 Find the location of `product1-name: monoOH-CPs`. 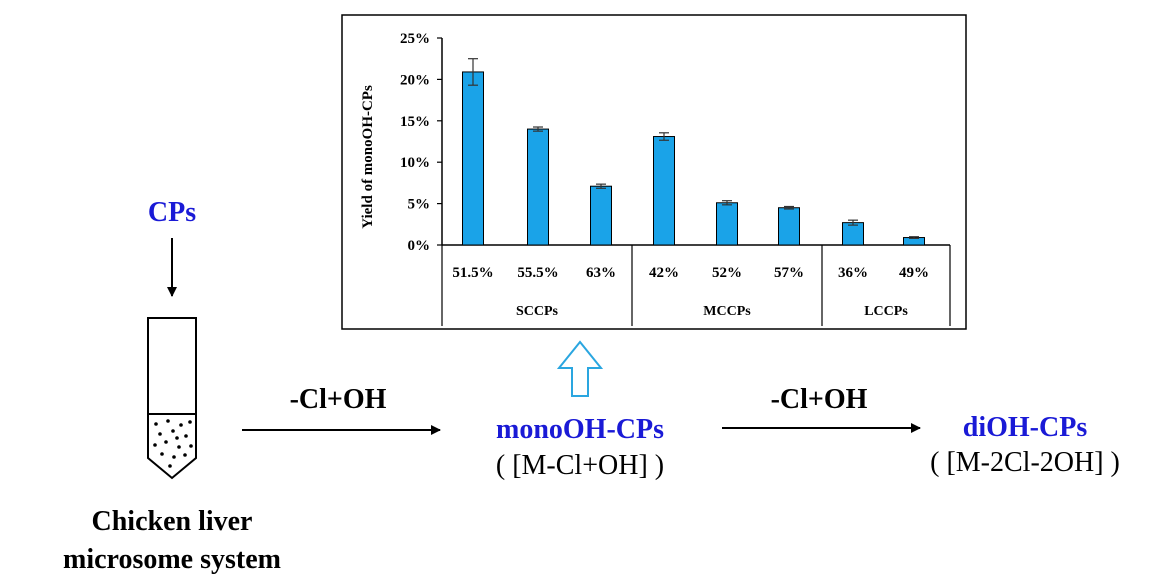

product1-name: monoOH-CPs is located at coordinates (580, 429).